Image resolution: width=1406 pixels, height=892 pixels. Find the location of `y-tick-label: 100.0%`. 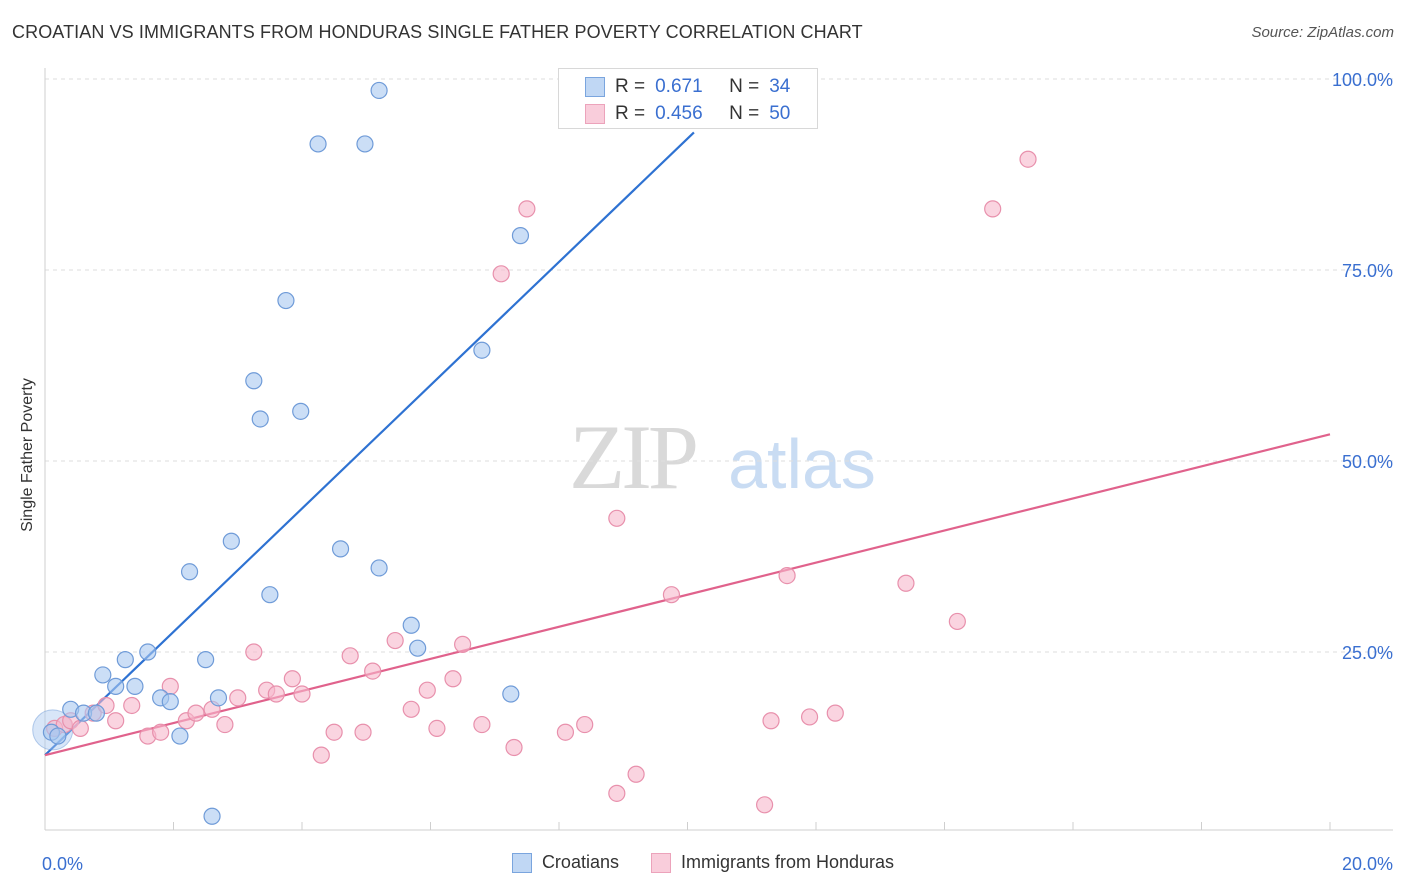

y-tick-label: 100.0% is located at coordinates (1362, 80).